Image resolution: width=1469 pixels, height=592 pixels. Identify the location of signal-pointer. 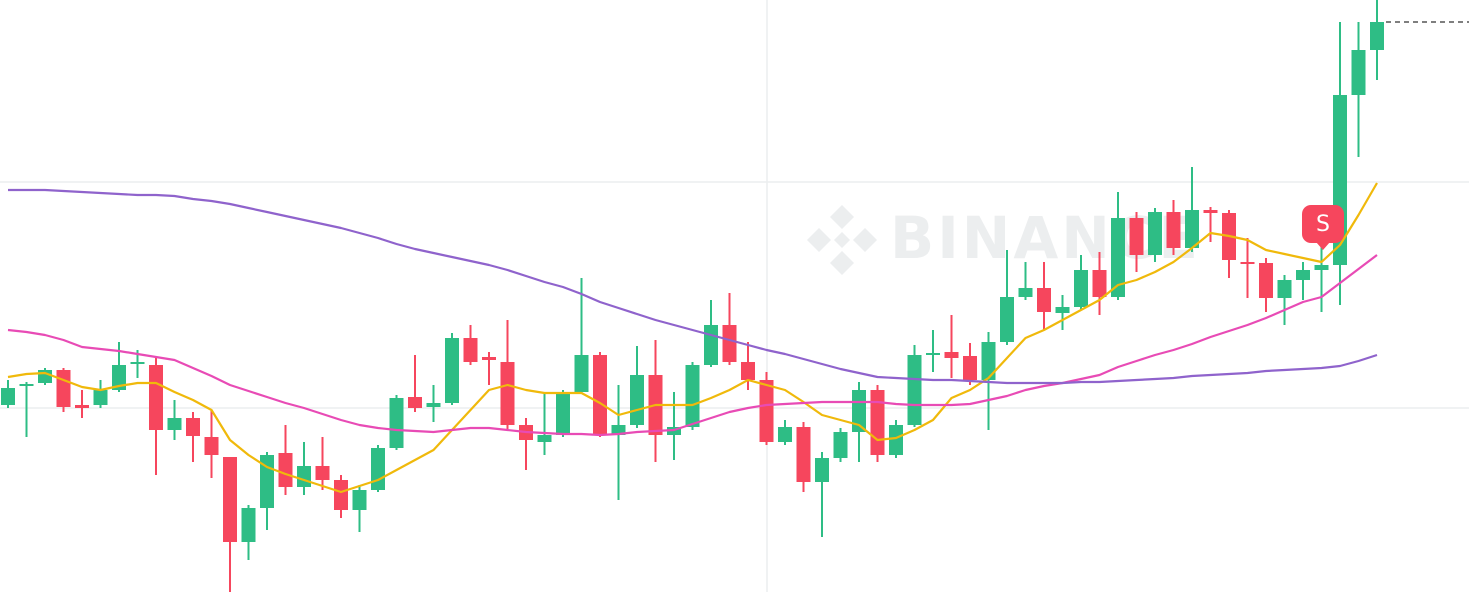
(1323, 246).